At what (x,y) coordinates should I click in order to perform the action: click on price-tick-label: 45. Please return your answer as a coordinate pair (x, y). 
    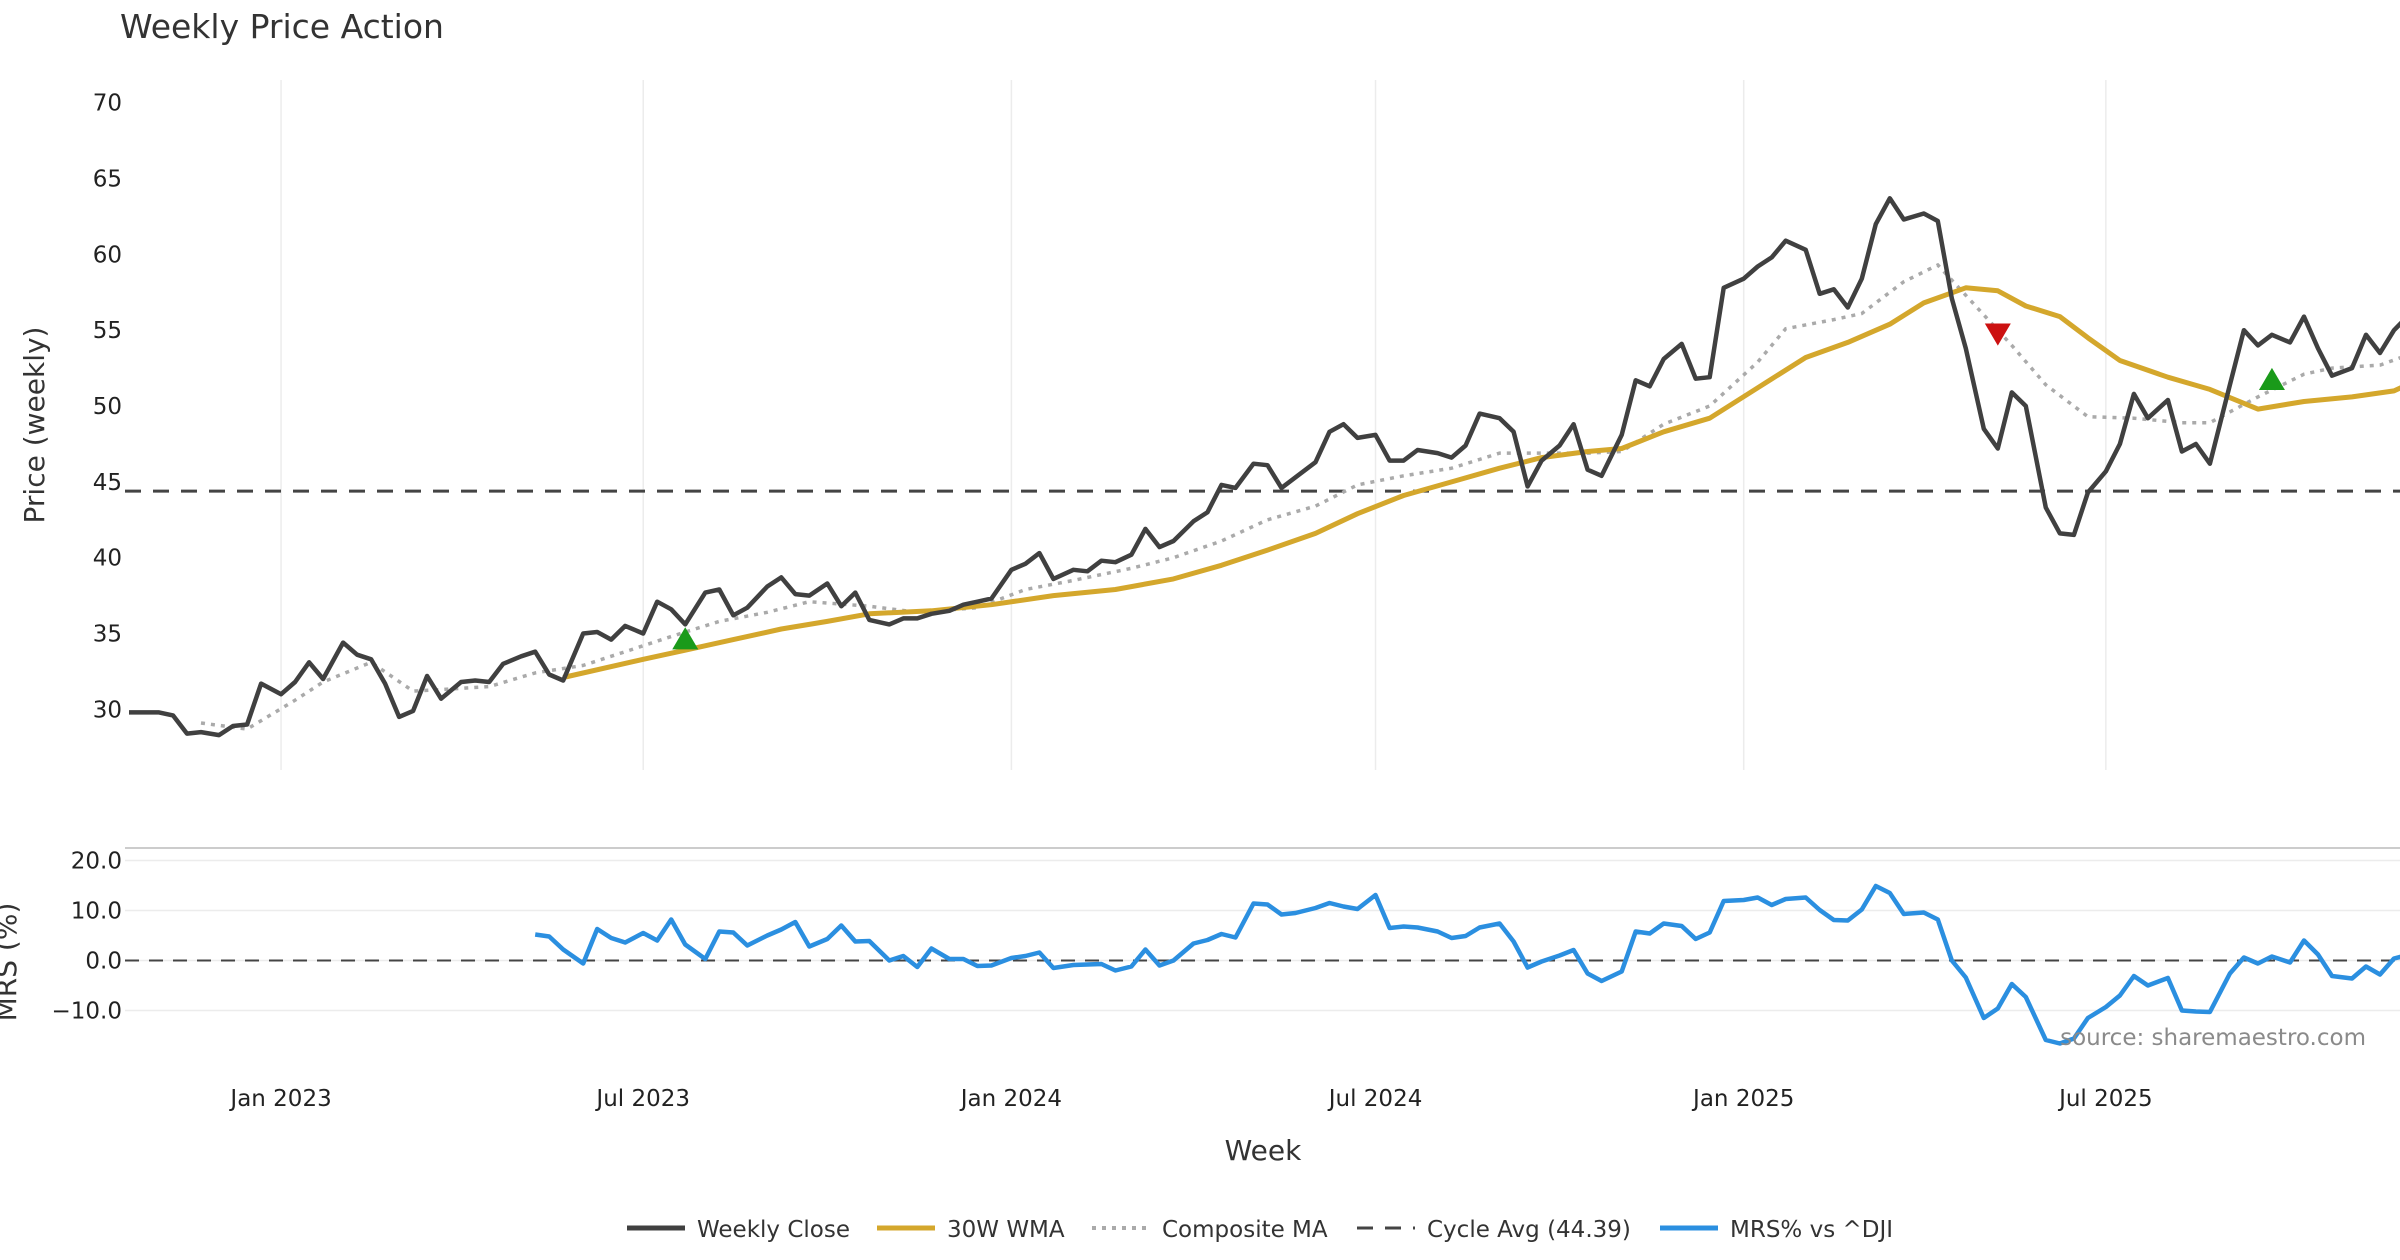
    Looking at the image, I should click on (107, 483).